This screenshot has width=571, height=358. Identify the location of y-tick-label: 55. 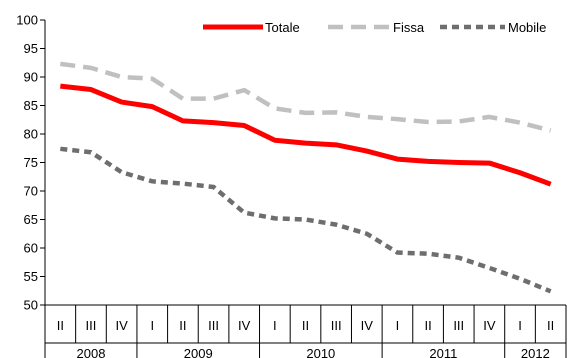
(31, 276).